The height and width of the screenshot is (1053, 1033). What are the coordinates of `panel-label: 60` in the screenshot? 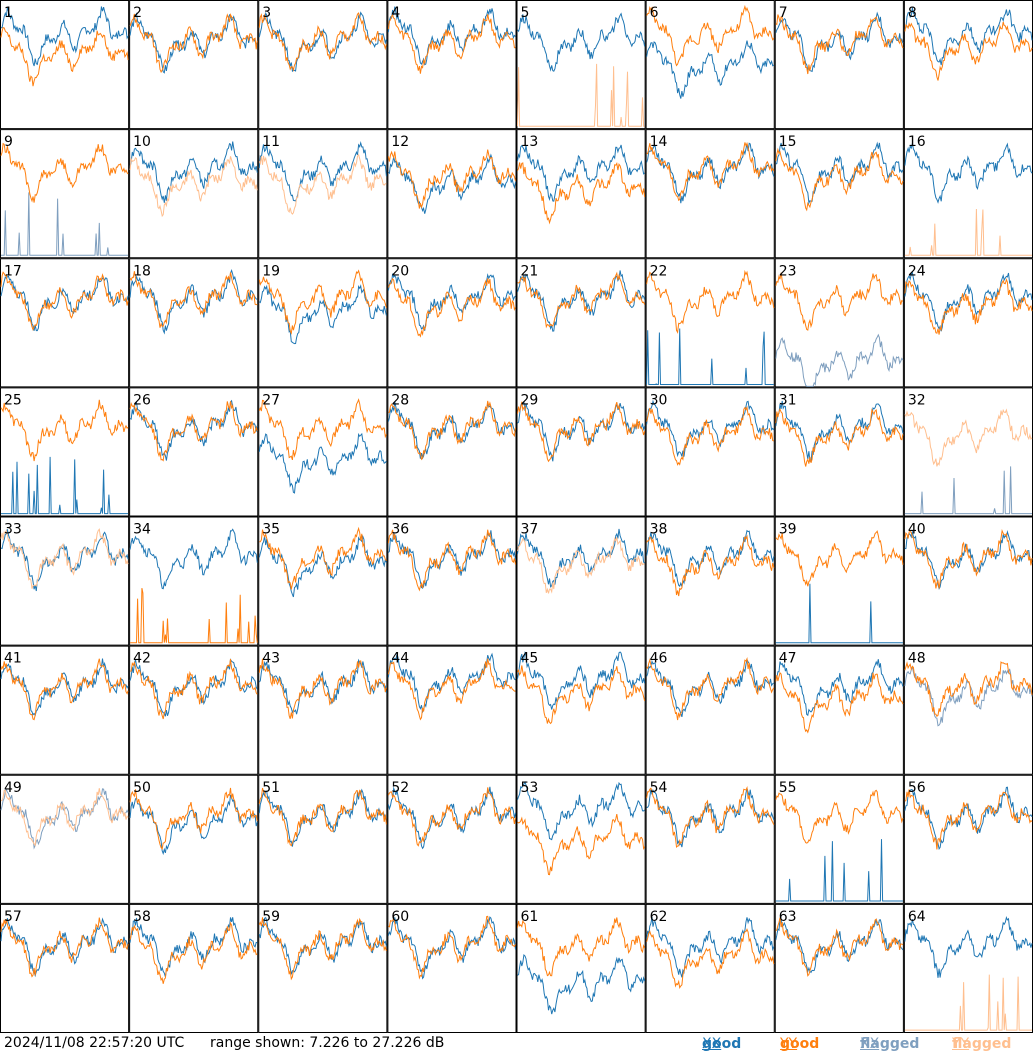 It's located at (400, 917).